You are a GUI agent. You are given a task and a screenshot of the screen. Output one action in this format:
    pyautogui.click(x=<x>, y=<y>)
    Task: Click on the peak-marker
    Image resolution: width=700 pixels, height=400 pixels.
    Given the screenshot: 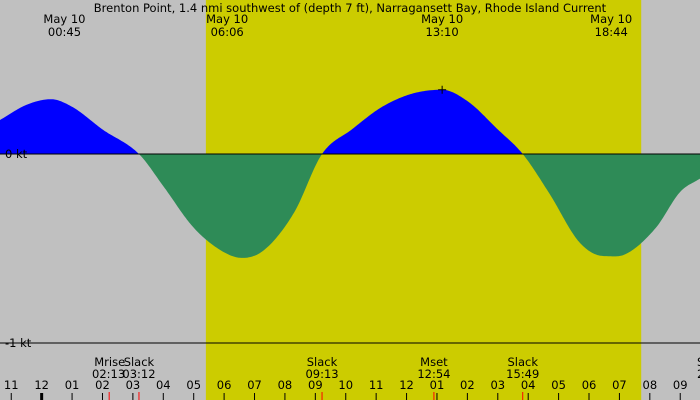 What is the action you would take?
    pyautogui.click(x=442, y=89)
    